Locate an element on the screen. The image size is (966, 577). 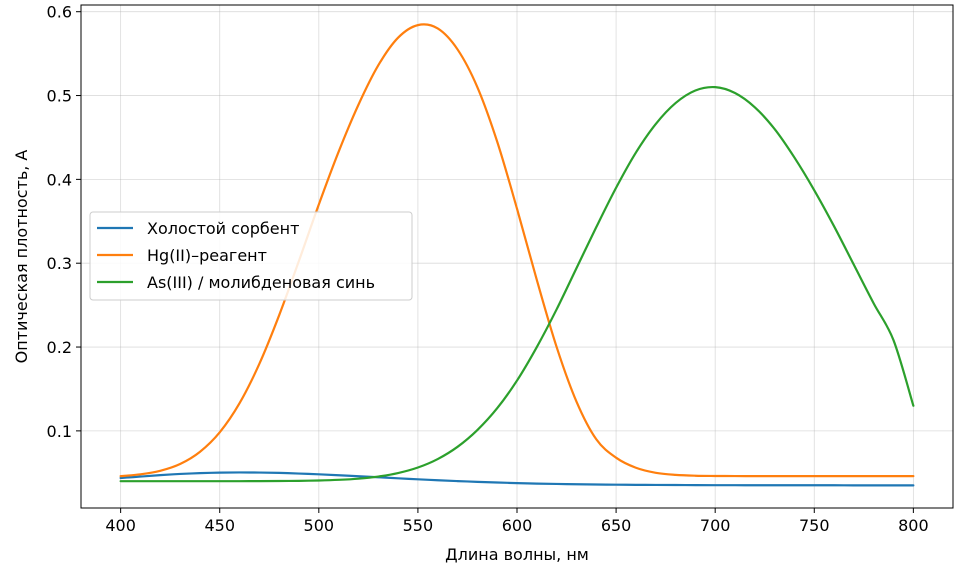
x-tick-label: 650 is located at coordinates (616, 525).